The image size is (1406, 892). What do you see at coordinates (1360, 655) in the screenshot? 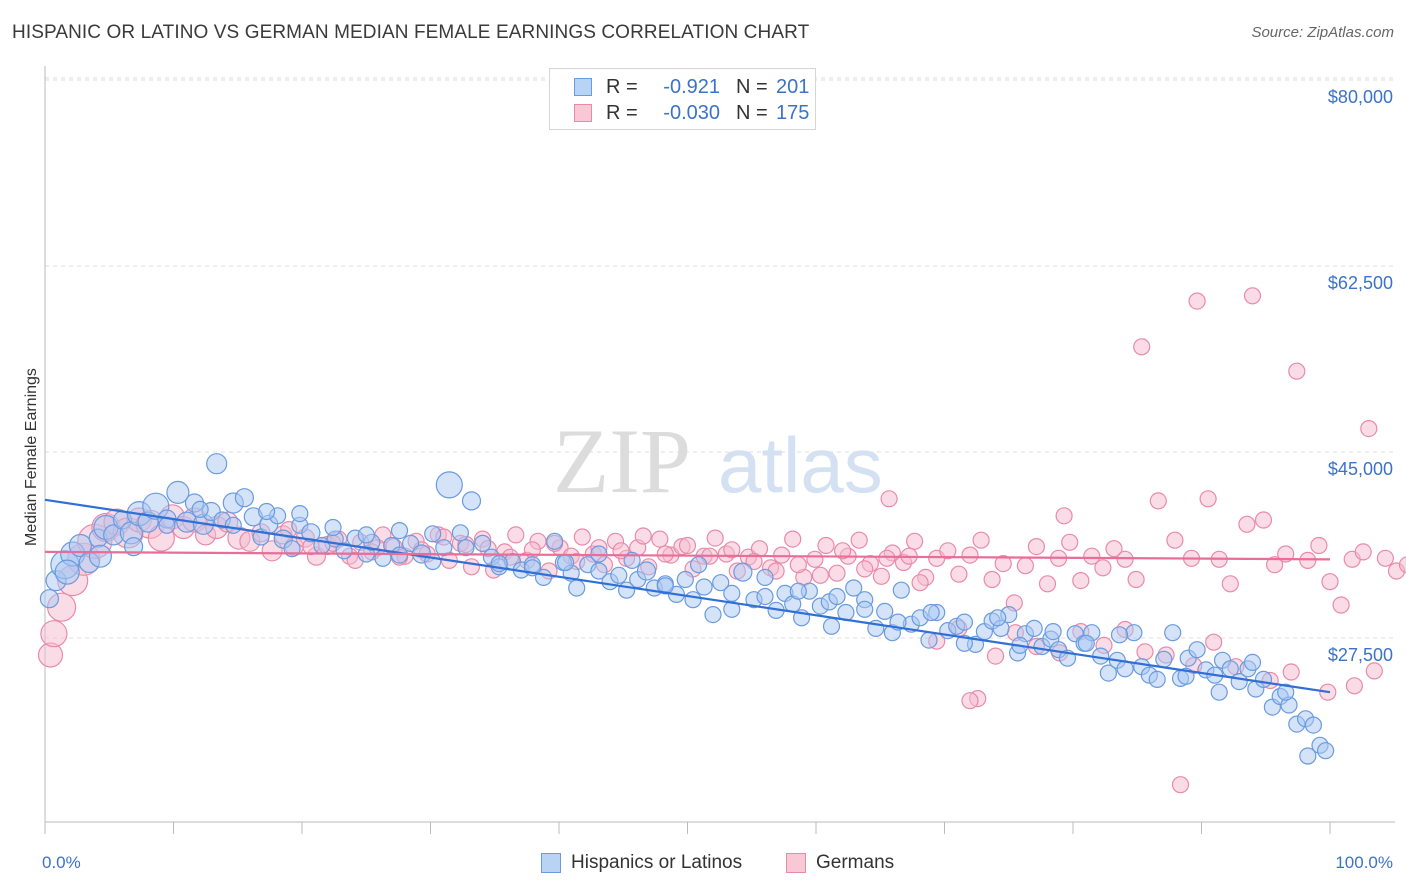
I see `y-tick-label: $27,500` at bounding box center [1360, 655].